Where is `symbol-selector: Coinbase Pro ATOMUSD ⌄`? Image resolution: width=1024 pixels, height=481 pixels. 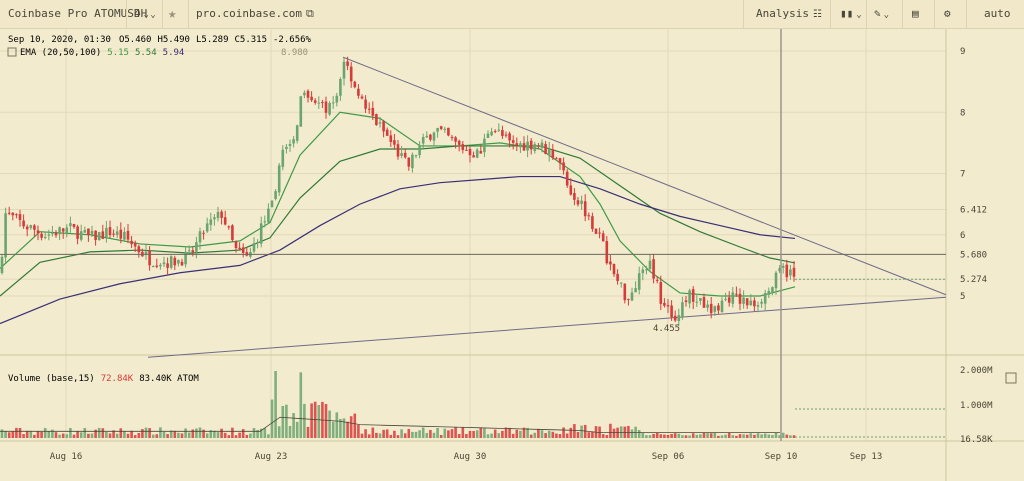 symbol-selector: Coinbase Pro ATOMUSD ⌄ is located at coordinates (78, 14).